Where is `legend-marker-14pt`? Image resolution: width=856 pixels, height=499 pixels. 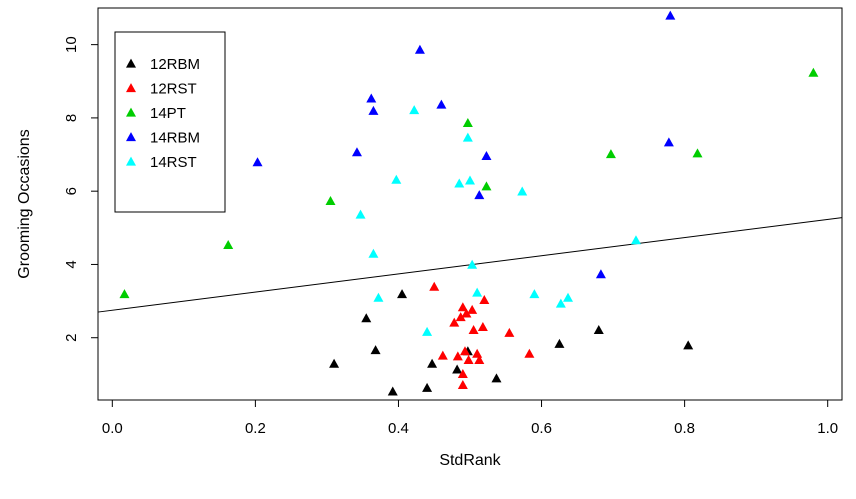
legend-marker-14pt is located at coordinates (131, 112).